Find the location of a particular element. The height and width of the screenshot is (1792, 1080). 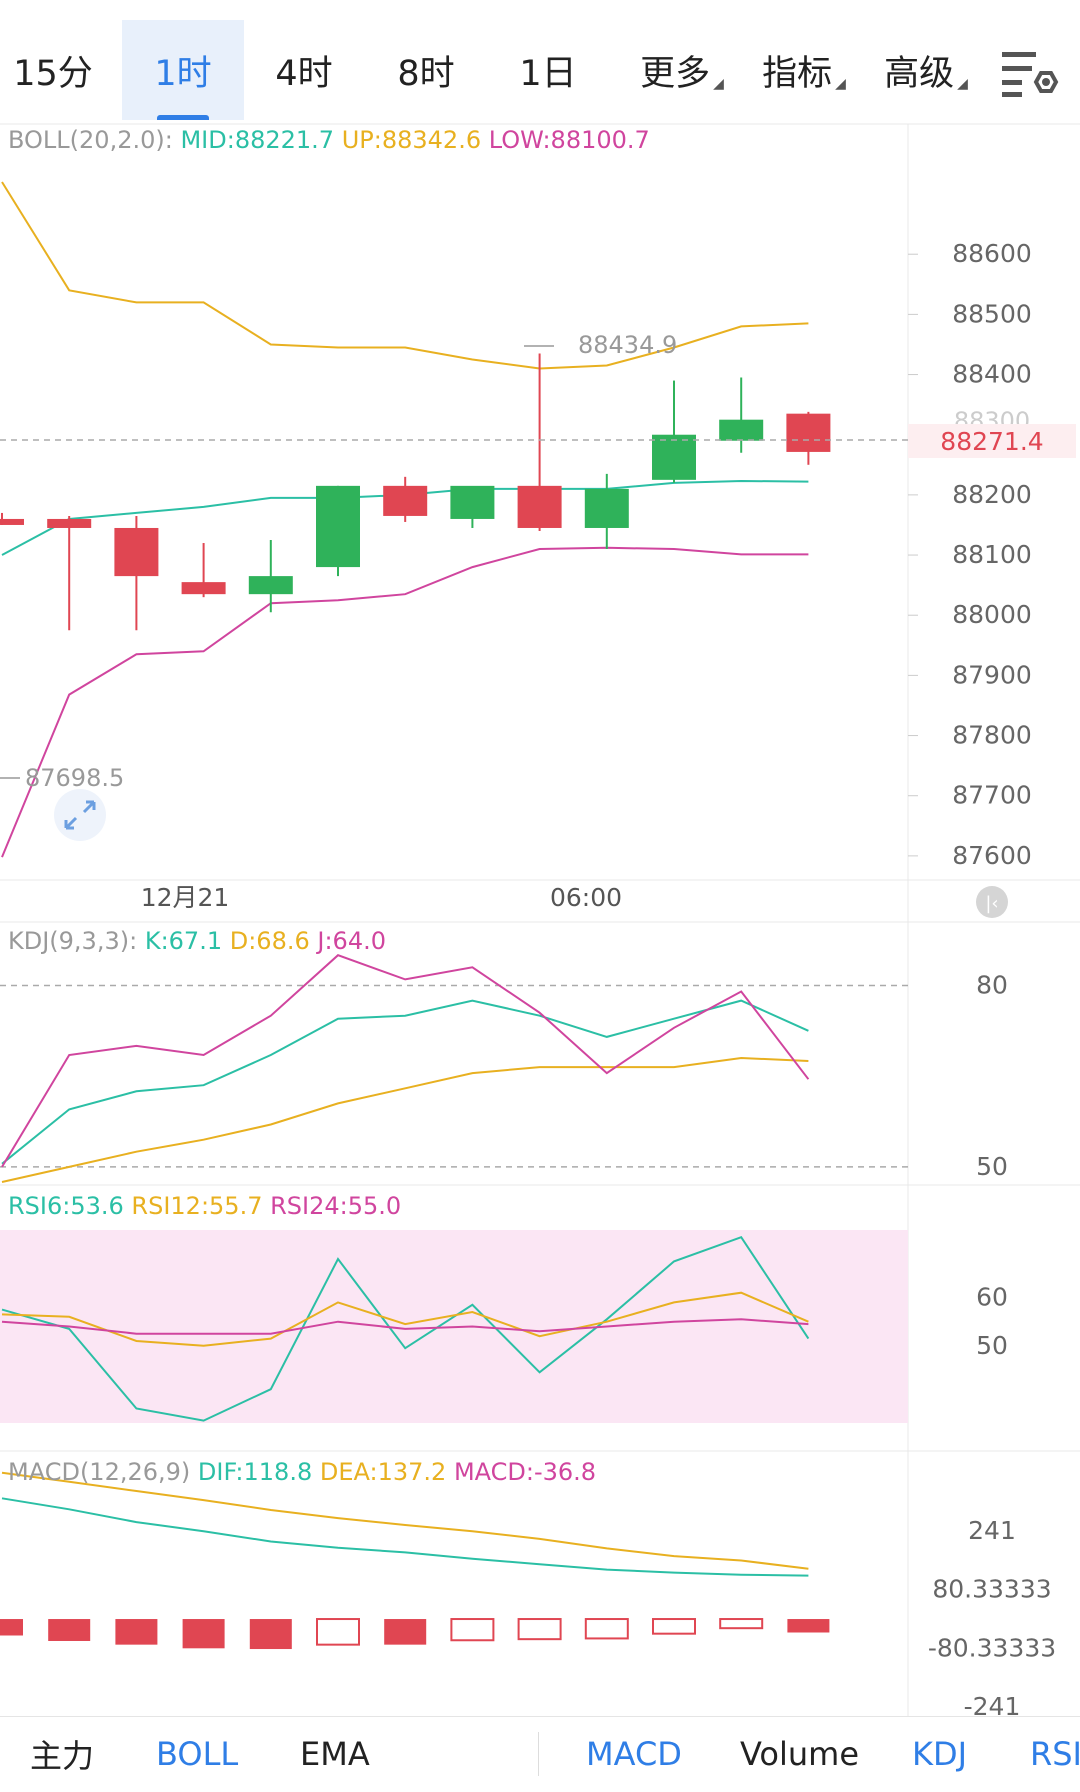

tab-main-indicator: 主力 is located at coordinates (62, 1756).